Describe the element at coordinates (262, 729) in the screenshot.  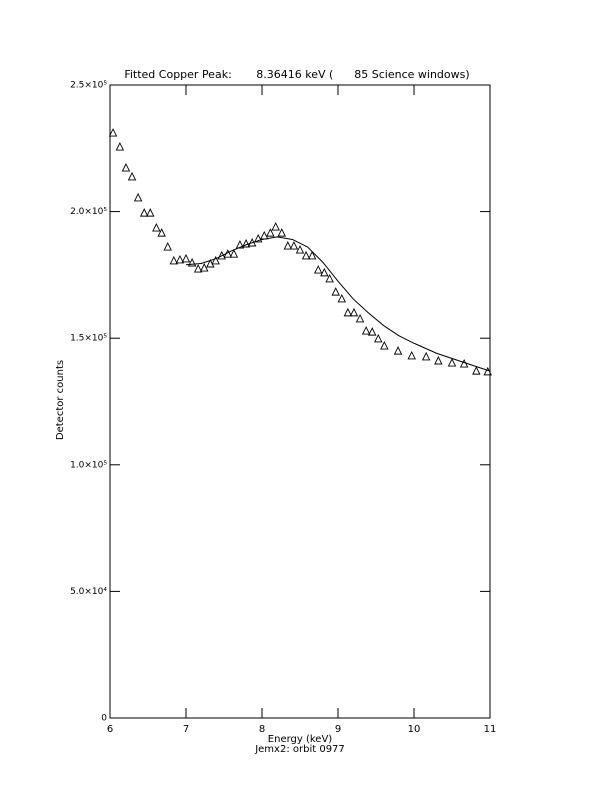
I see `x-tick-label: 8` at that location.